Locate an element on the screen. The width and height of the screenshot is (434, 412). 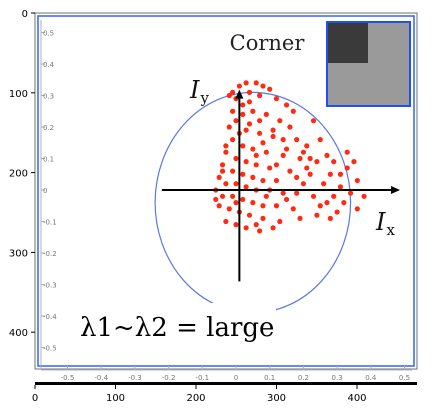
frame-y-tick-label: 100 is located at coordinates (18, 94).